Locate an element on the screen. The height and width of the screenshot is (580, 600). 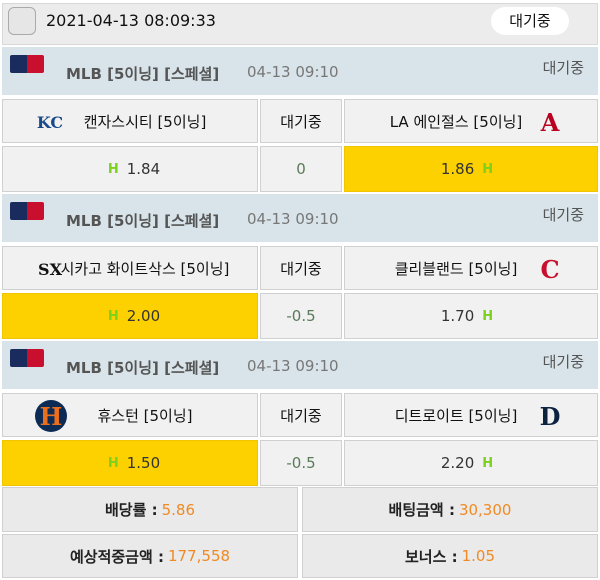
home-team: SX 시카고 화이트삭스 [5이닝] is located at coordinates (130, 268).